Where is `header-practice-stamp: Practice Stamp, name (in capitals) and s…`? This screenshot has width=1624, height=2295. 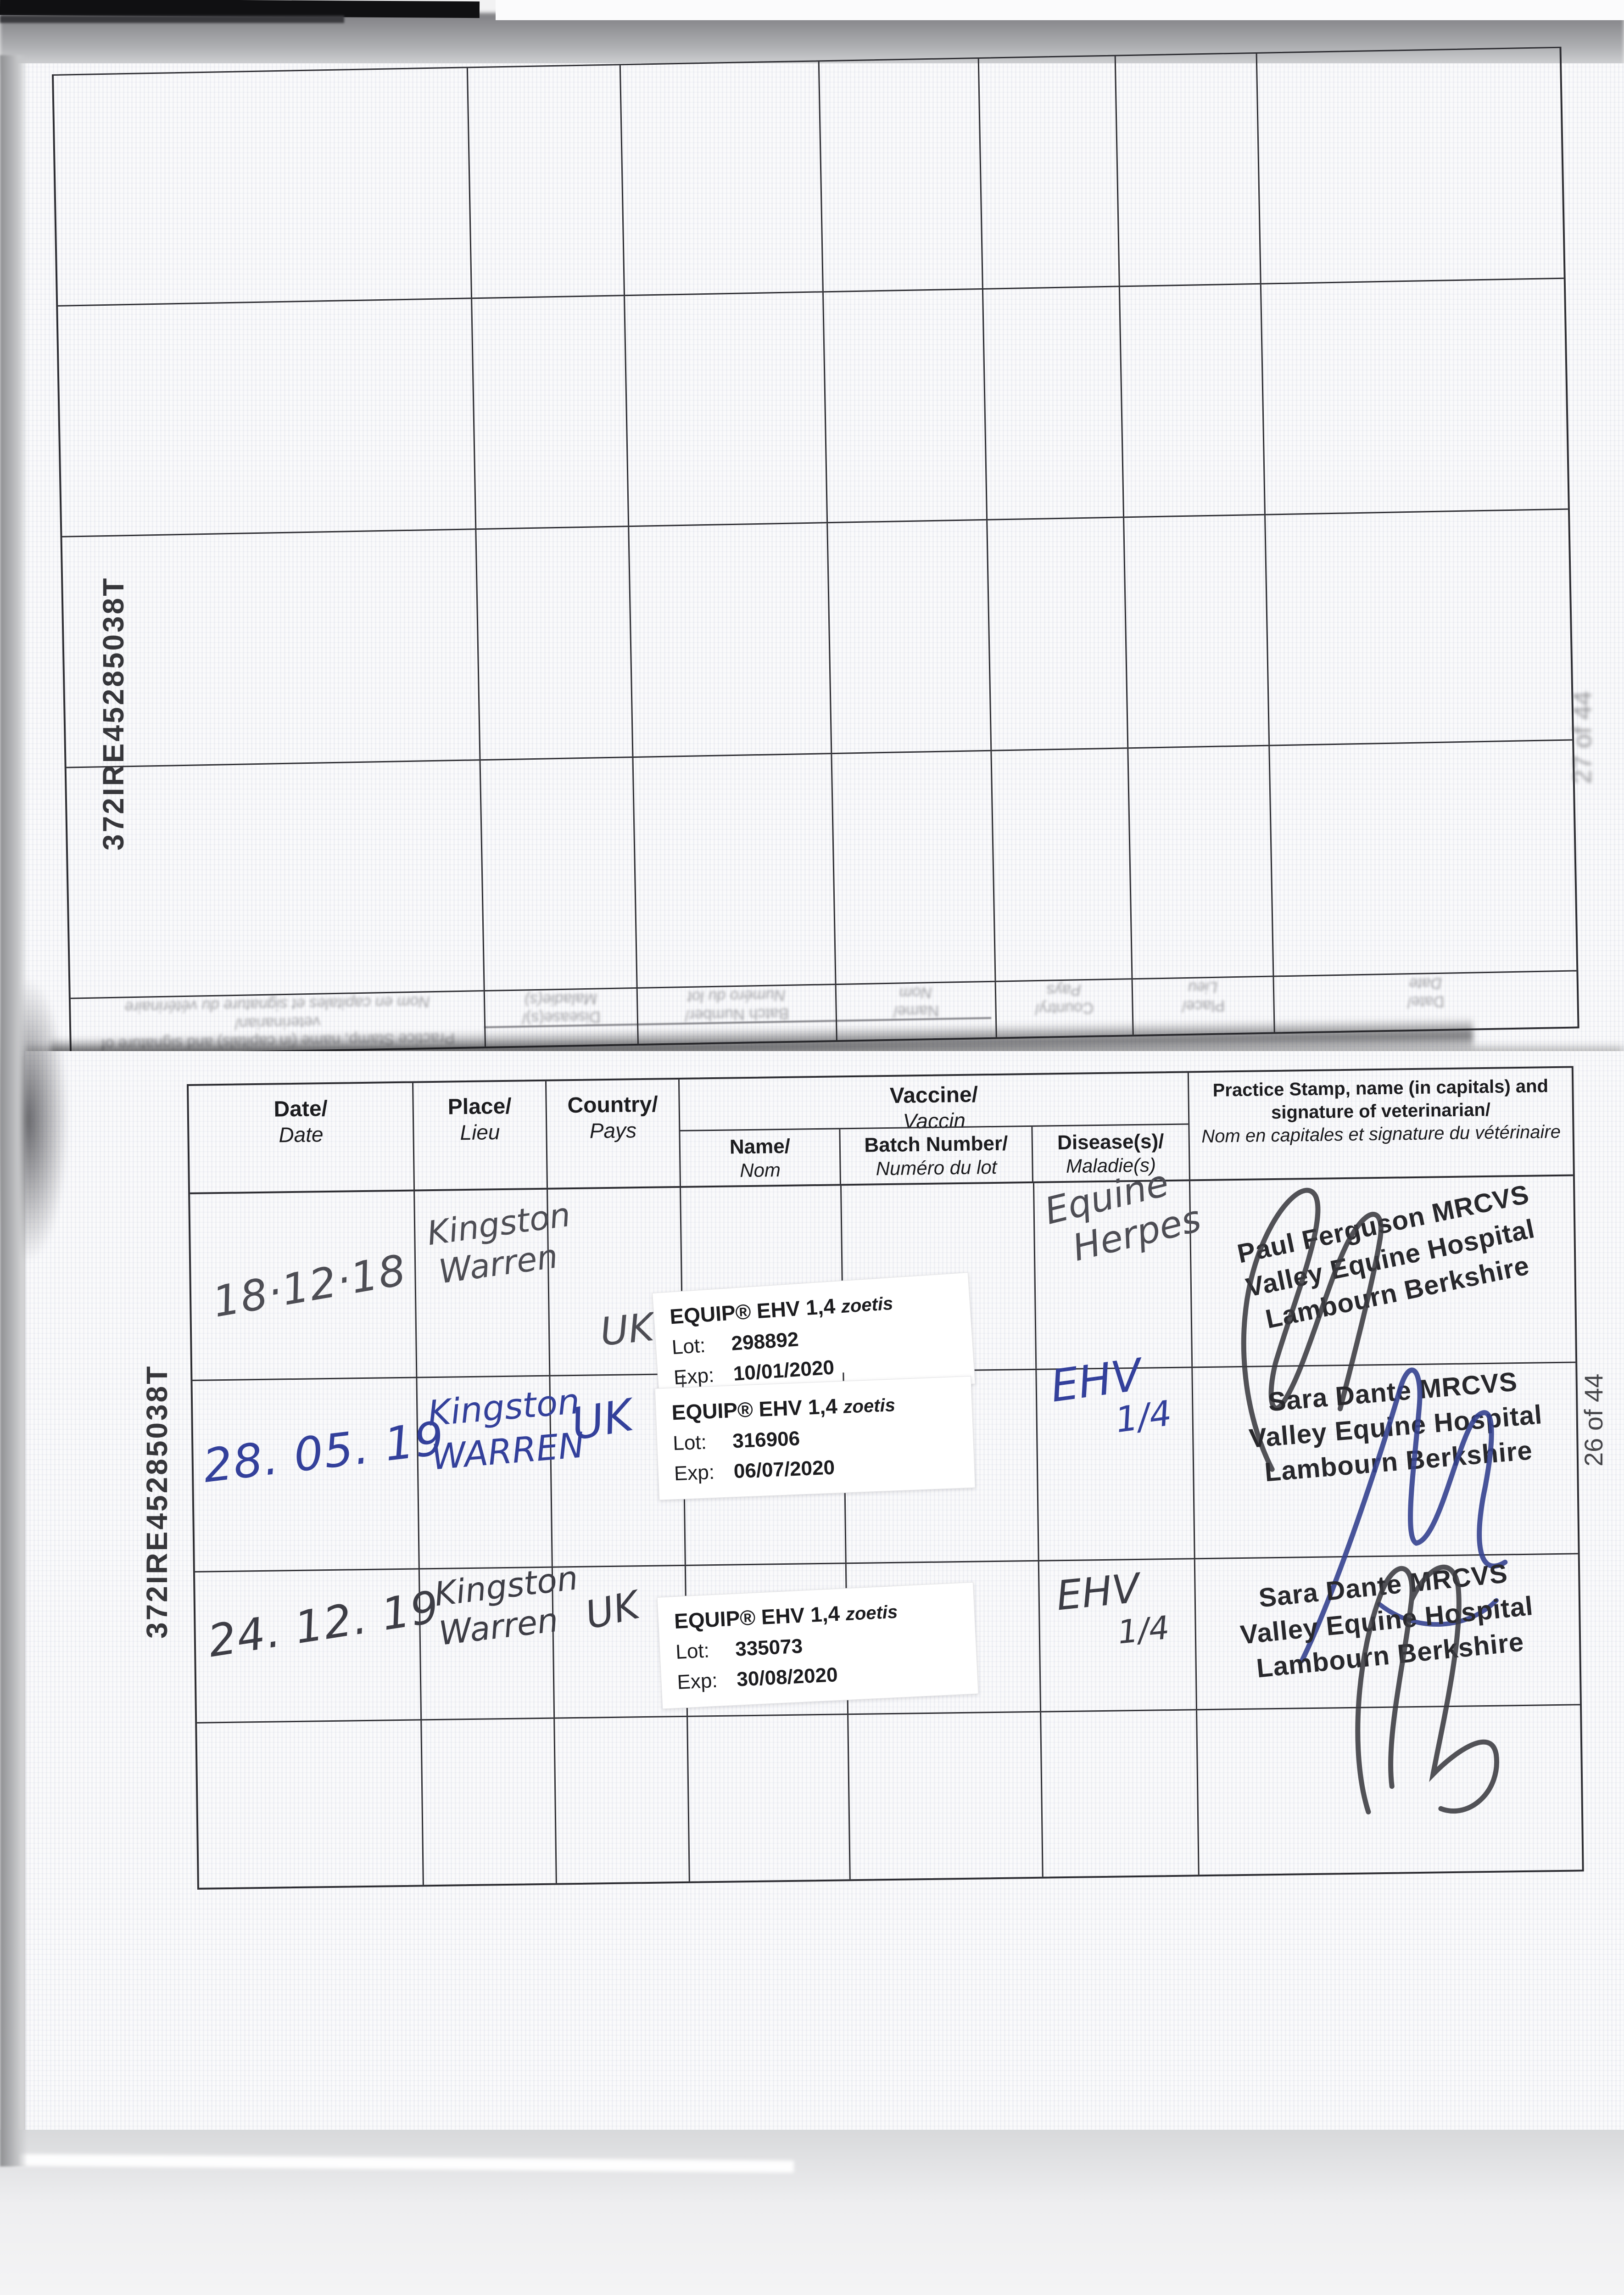 header-practice-stamp: Practice Stamp, name (in capitals) and s… is located at coordinates (1381, 1111).